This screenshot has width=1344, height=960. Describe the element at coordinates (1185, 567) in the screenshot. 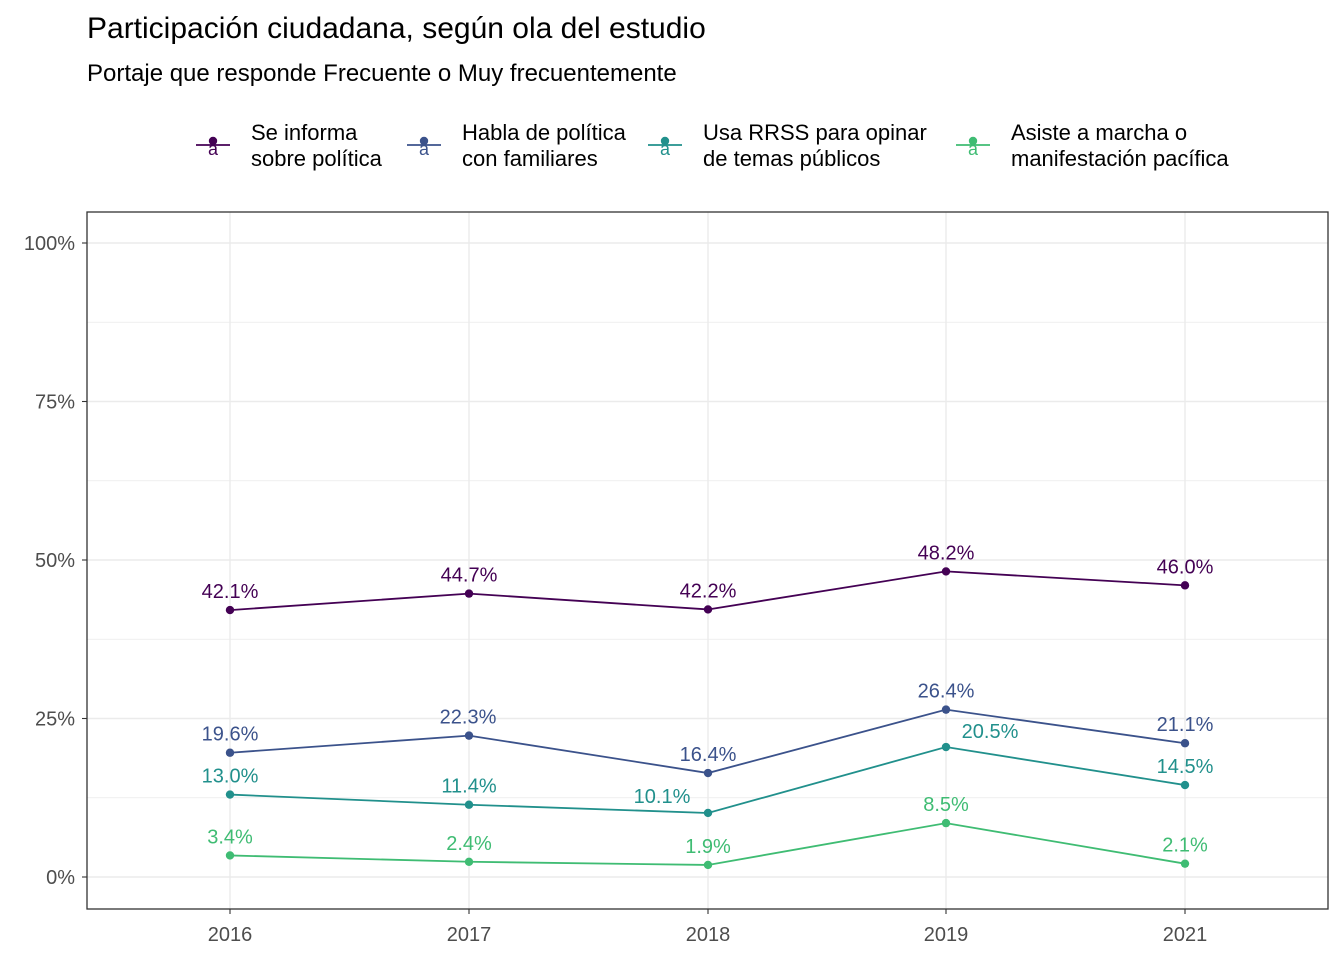

I see `data-label: 46.0%` at that location.